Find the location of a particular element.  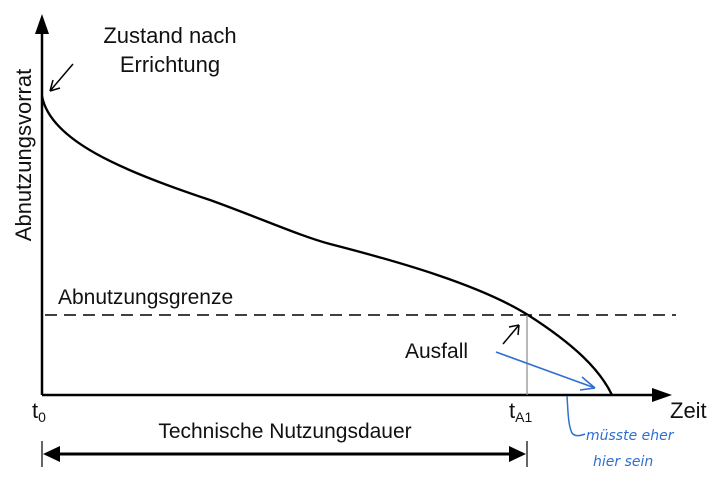

wear-limit-label: Abnutzungsgrenze is located at coordinates (145, 297).